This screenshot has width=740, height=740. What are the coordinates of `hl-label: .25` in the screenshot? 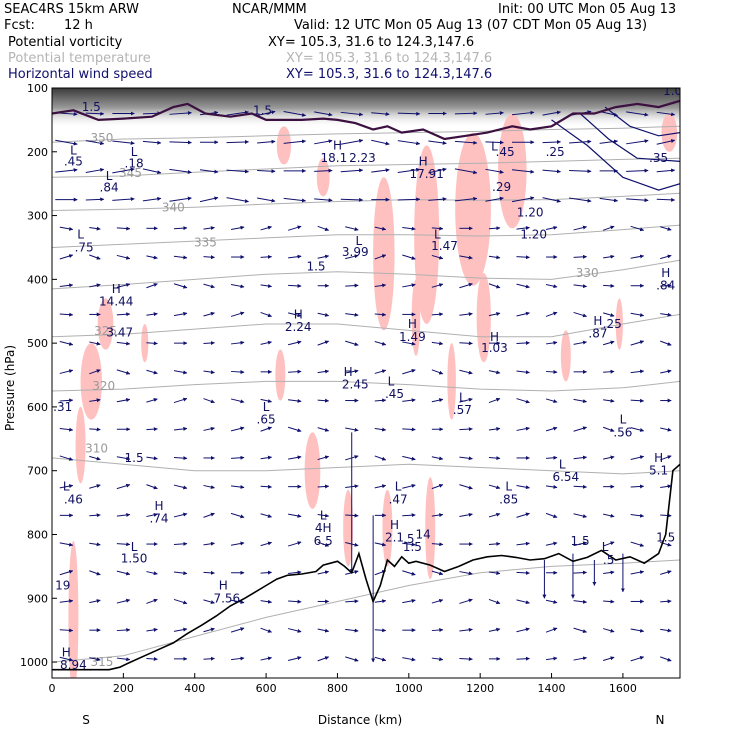 It's located at (555, 152).